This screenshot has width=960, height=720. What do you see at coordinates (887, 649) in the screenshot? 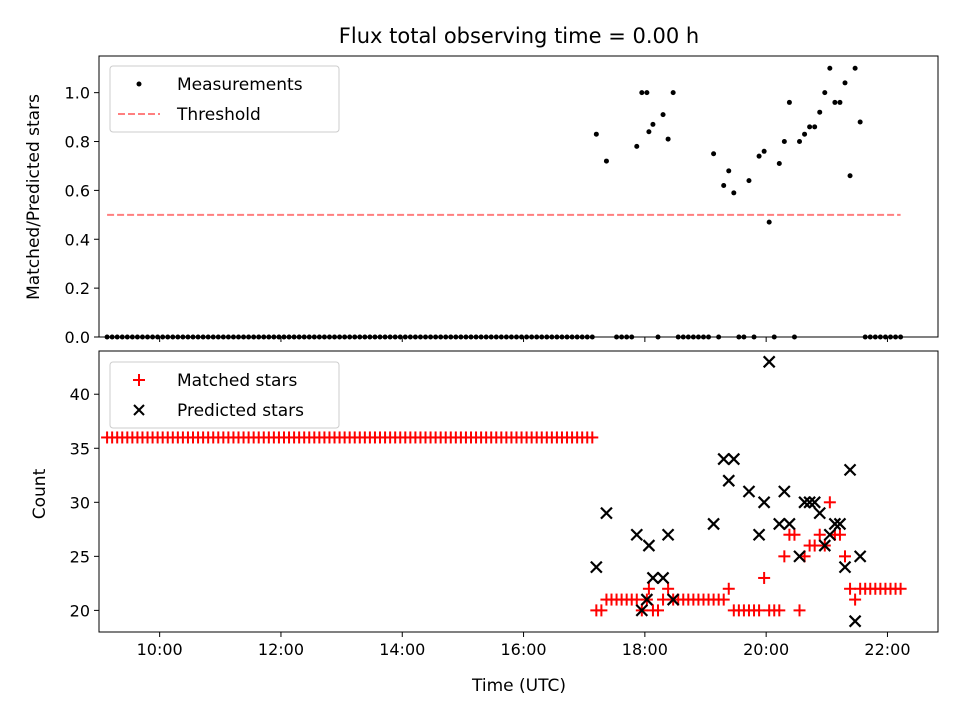
I see `x-tick-label: 22:00` at bounding box center [887, 649].